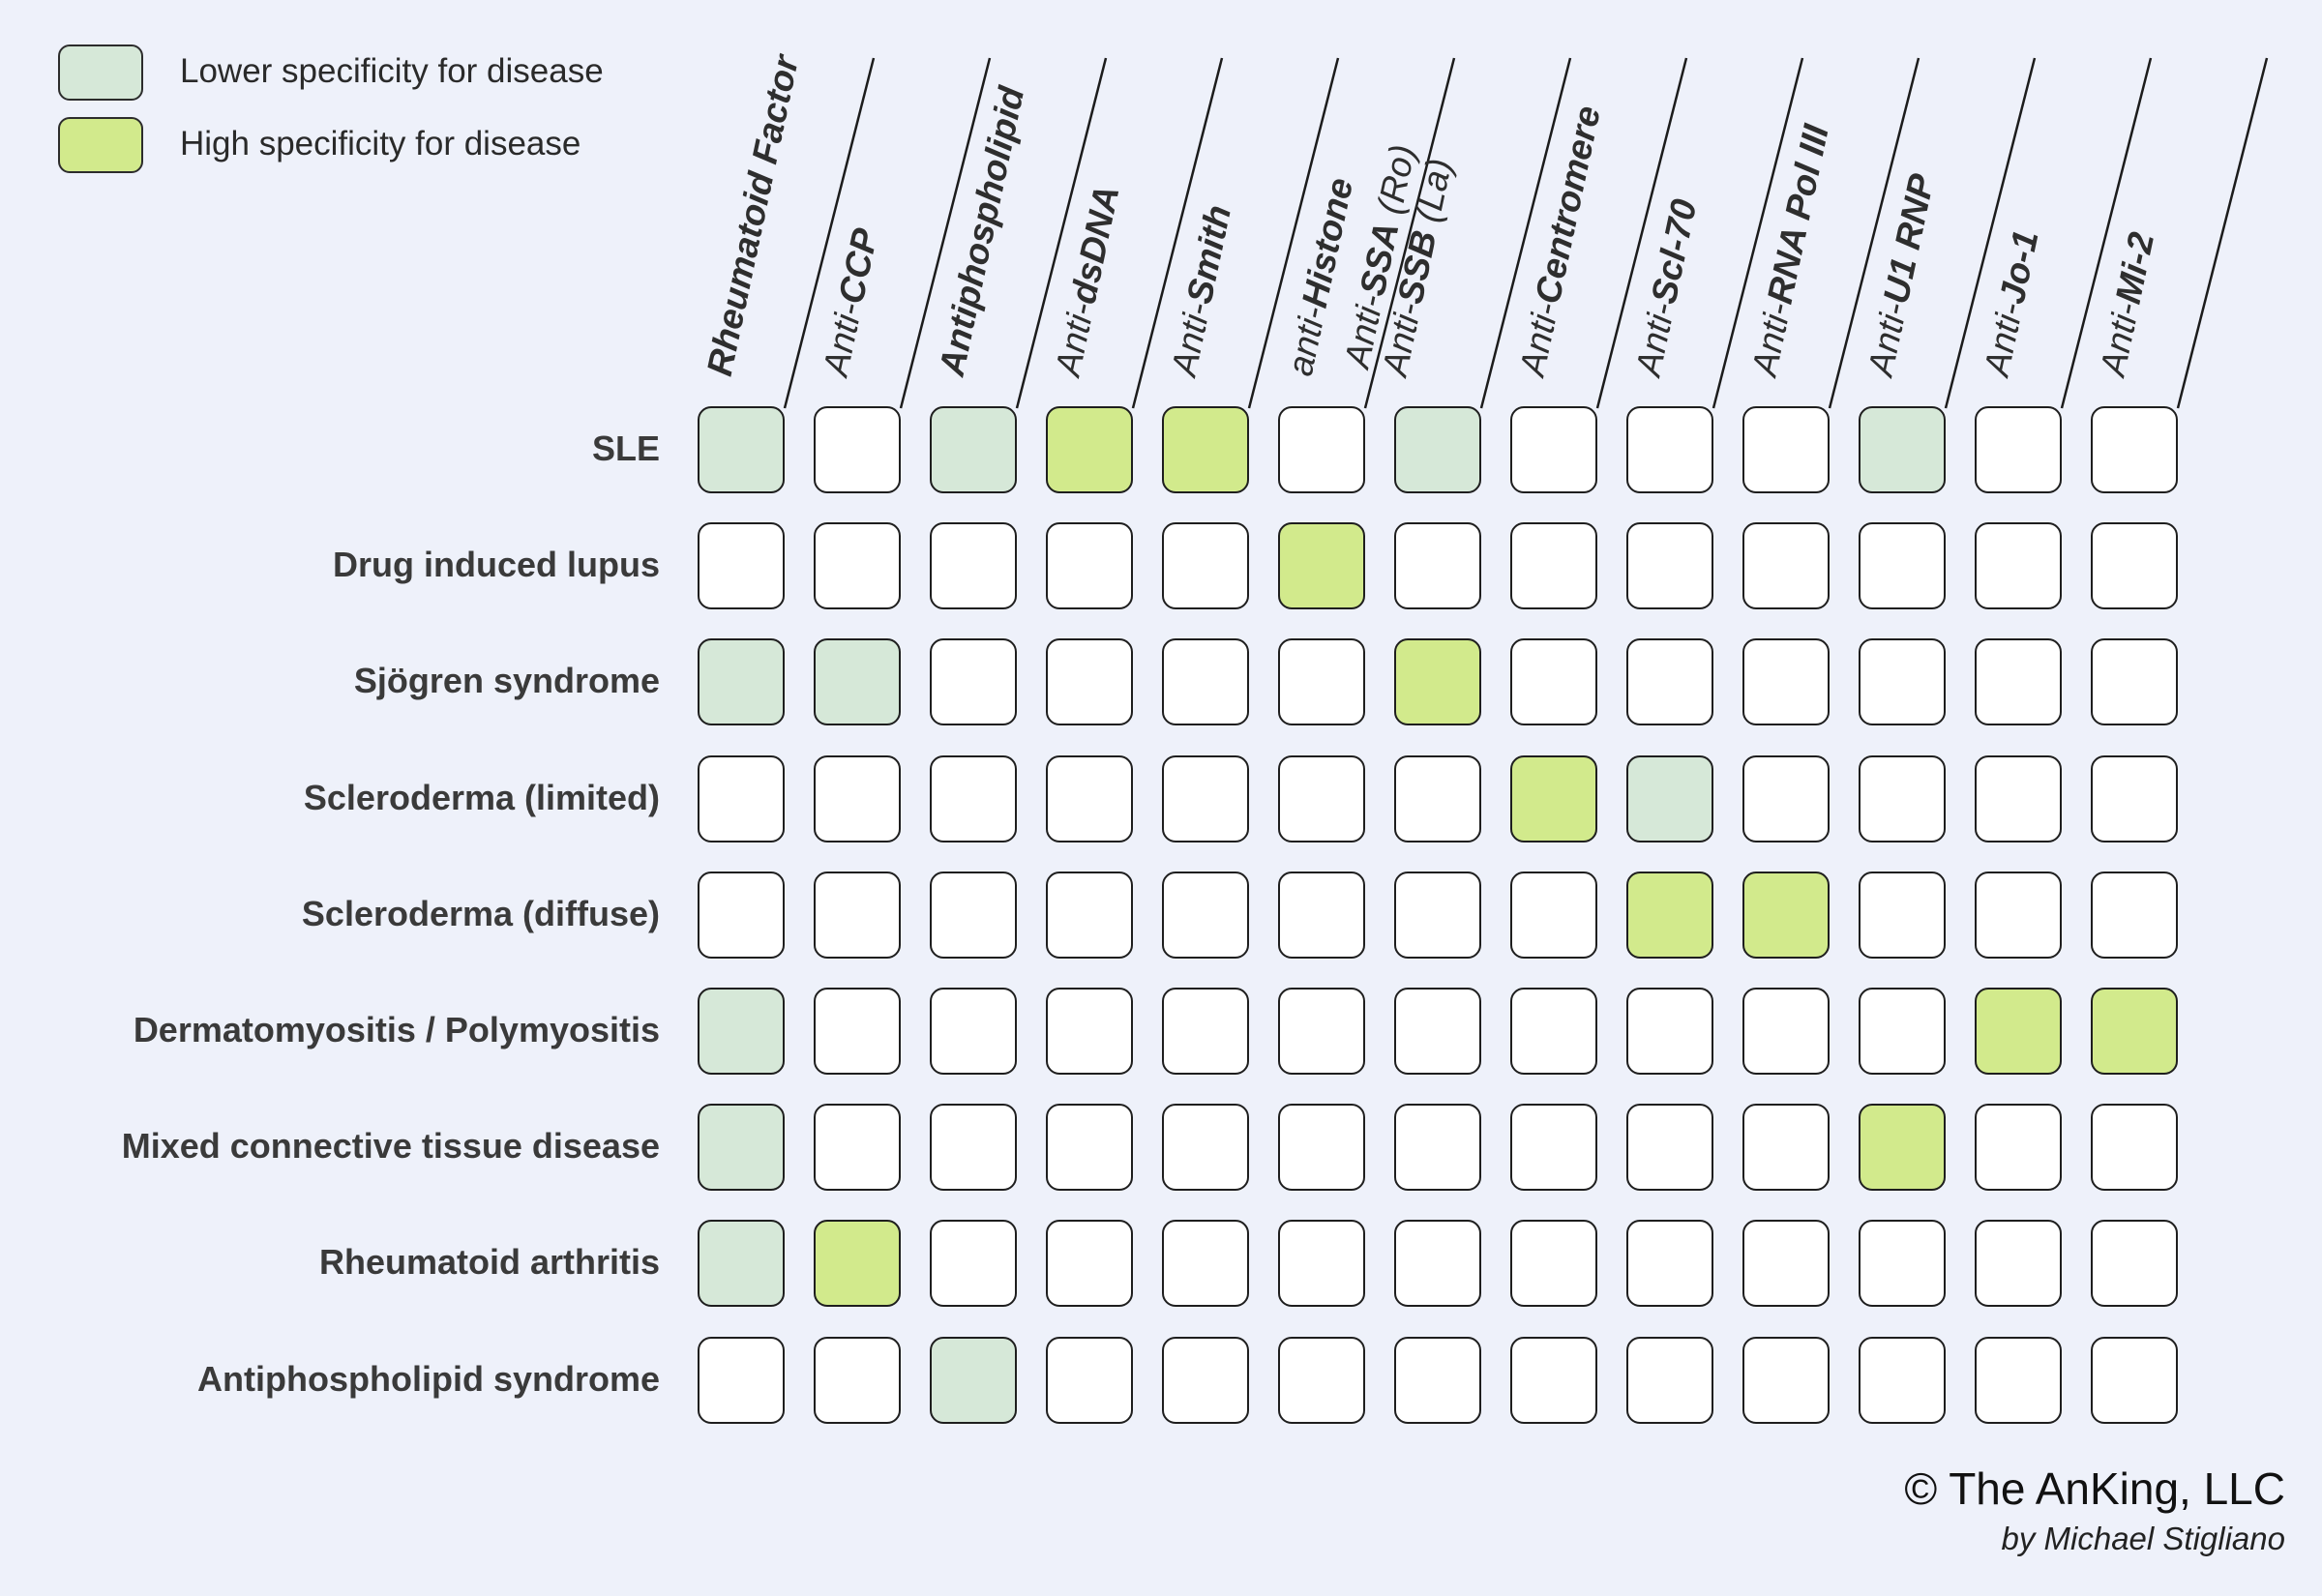 The height and width of the screenshot is (1596, 2322). What do you see at coordinates (396, 1029) in the screenshot?
I see `row-label: Dermatomyositis / Polymyositis` at bounding box center [396, 1029].